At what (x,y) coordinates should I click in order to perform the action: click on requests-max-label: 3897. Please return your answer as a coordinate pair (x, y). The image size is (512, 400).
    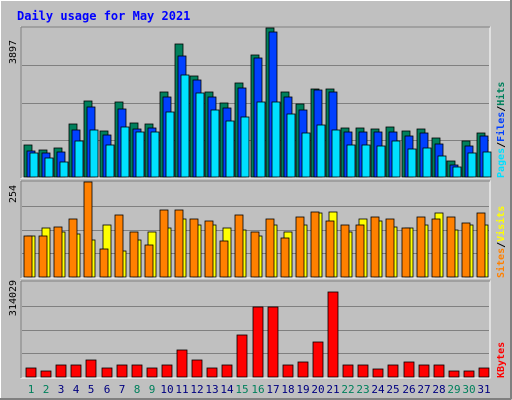
    Looking at the image, I should click on (13, 52).